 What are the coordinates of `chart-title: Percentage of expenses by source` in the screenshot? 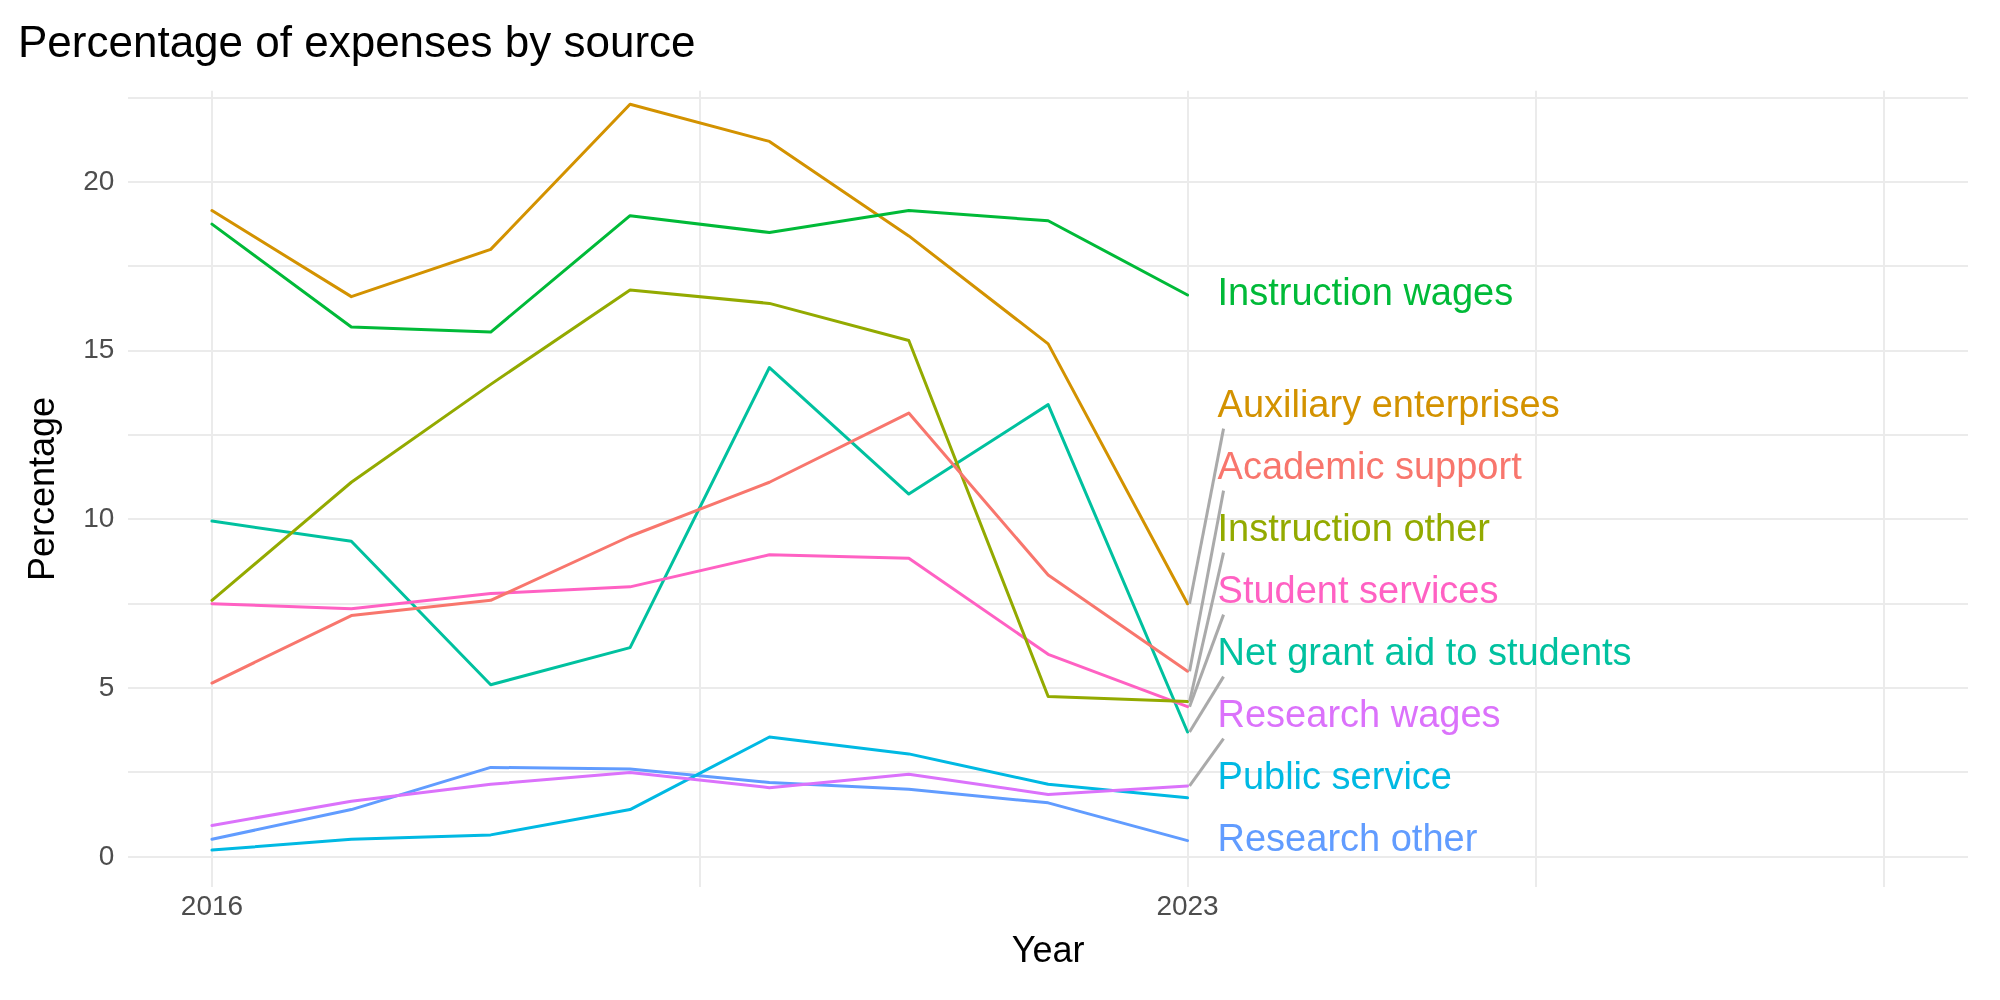 It's located at (357, 41).